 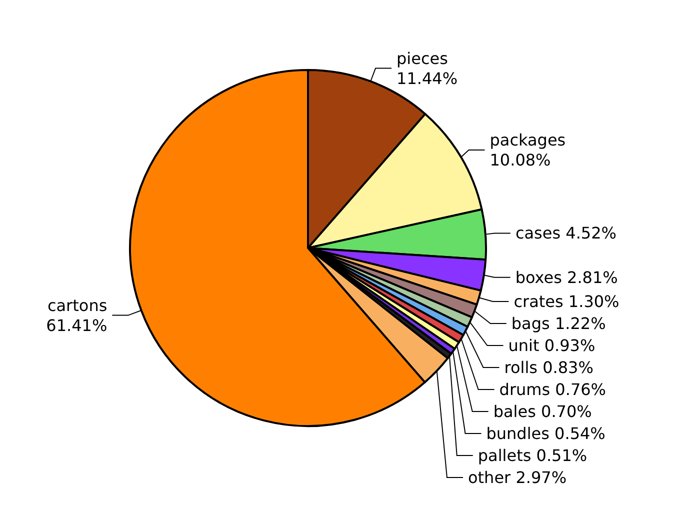 What do you see at coordinates (422, 58) in the screenshot?
I see `slice-label: pieces` at bounding box center [422, 58].